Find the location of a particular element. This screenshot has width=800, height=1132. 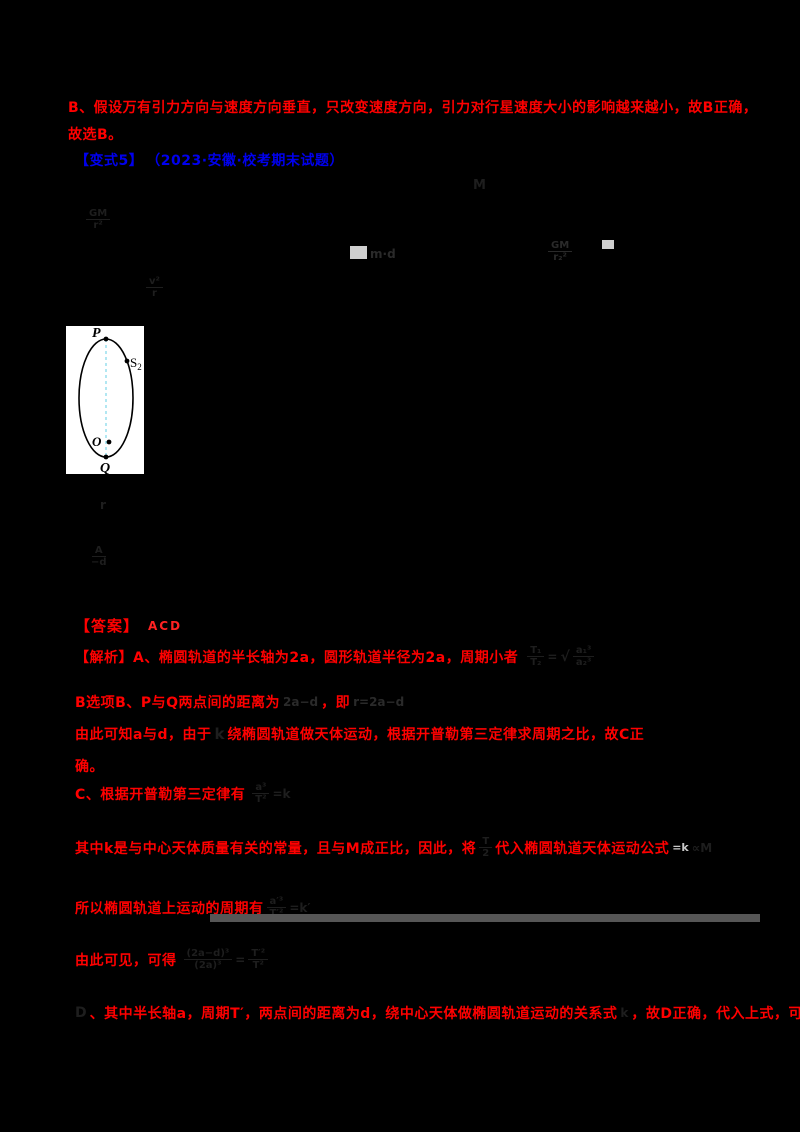

faint-fraction-2: GM r₂² is located at coordinates (560, 251).